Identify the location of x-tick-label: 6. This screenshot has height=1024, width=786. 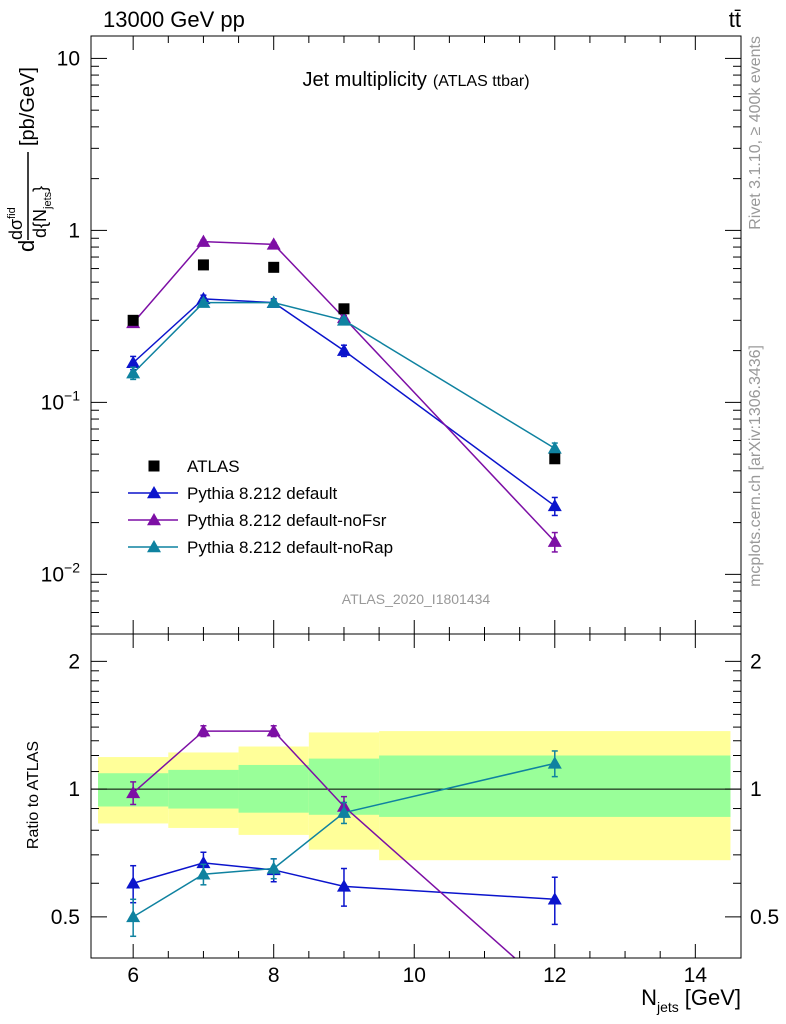
(133, 975).